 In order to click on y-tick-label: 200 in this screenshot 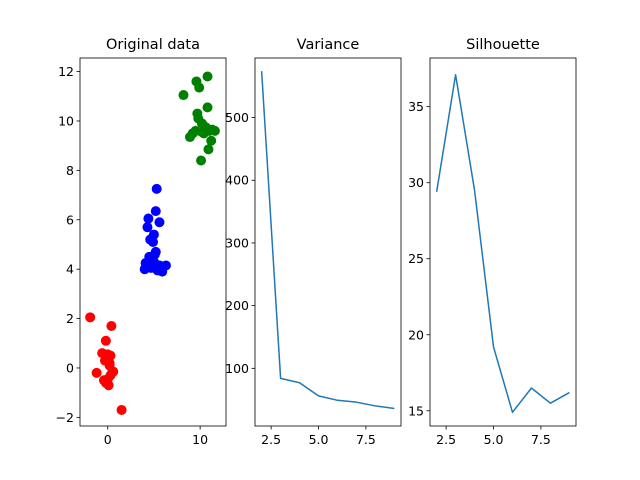, I will do `click(237, 305)`.